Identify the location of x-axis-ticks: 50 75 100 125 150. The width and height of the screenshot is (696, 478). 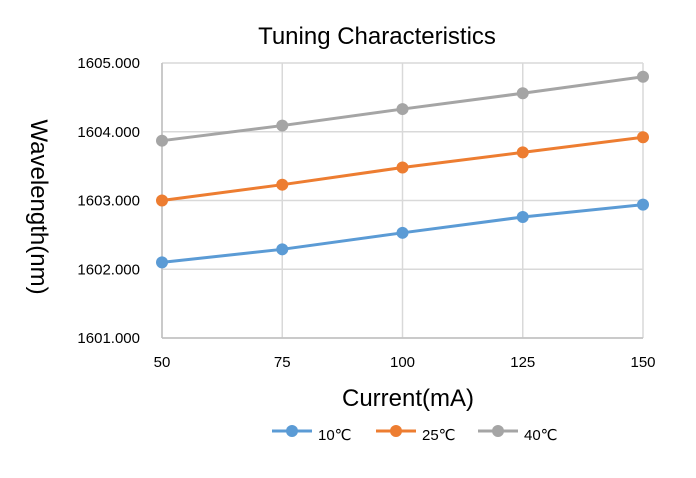
(405, 362).